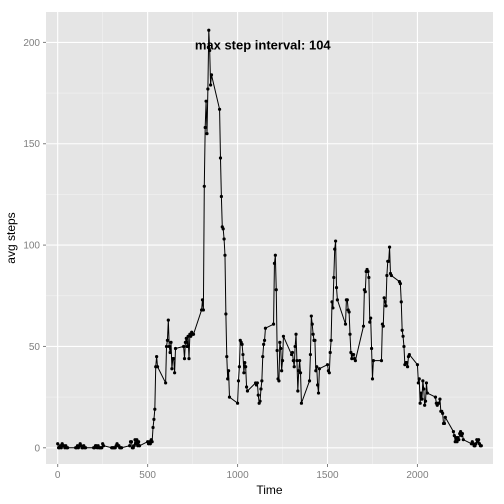  What do you see at coordinates (417, 475) in the screenshot?
I see `x-tick-label: 2000` at bounding box center [417, 475].